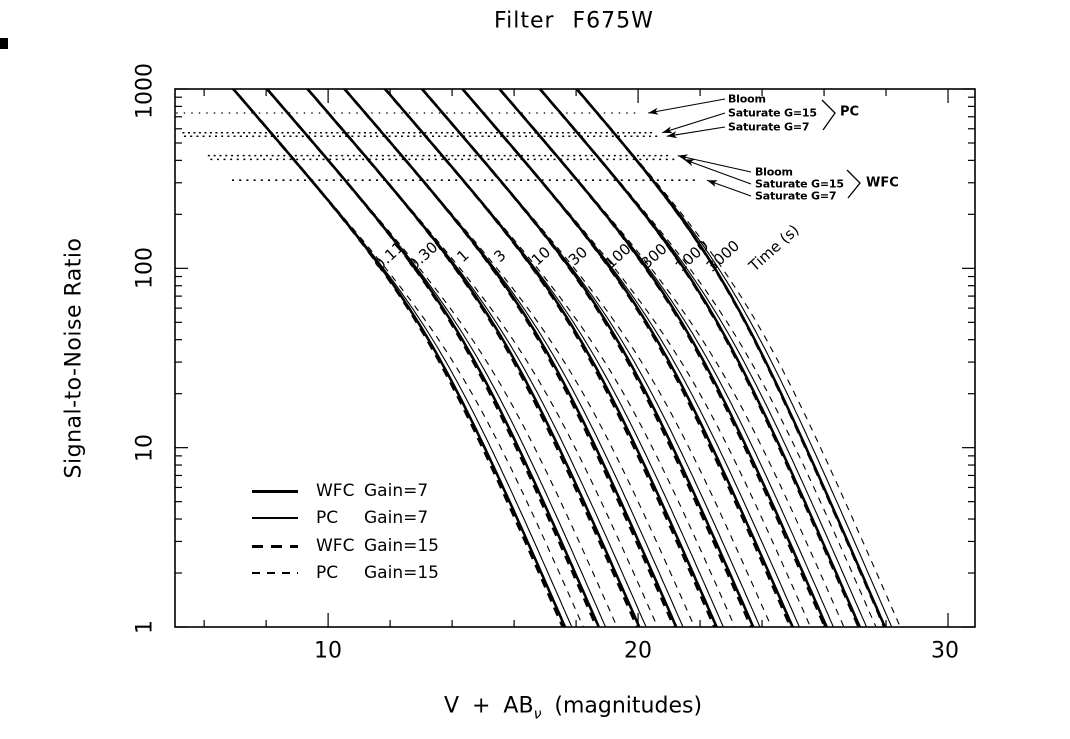 This screenshot has height=739, width=1070. Describe the element at coordinates (850, 112) in the screenshot. I see `annotation-pc-group-label: PC` at that location.